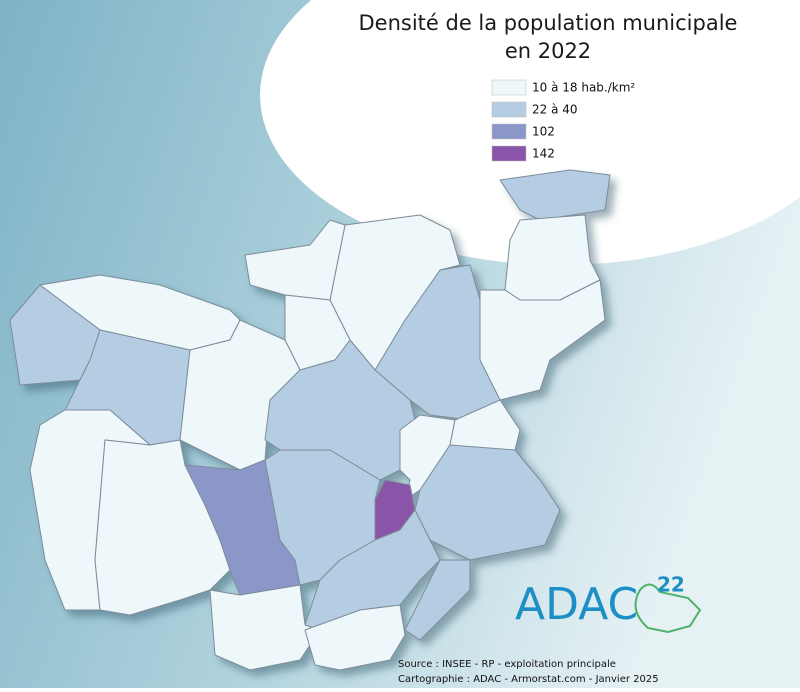 The height and width of the screenshot is (692, 800). Describe the element at coordinates (671, 585) in the screenshot. I see `logo-number: 22` at that location.